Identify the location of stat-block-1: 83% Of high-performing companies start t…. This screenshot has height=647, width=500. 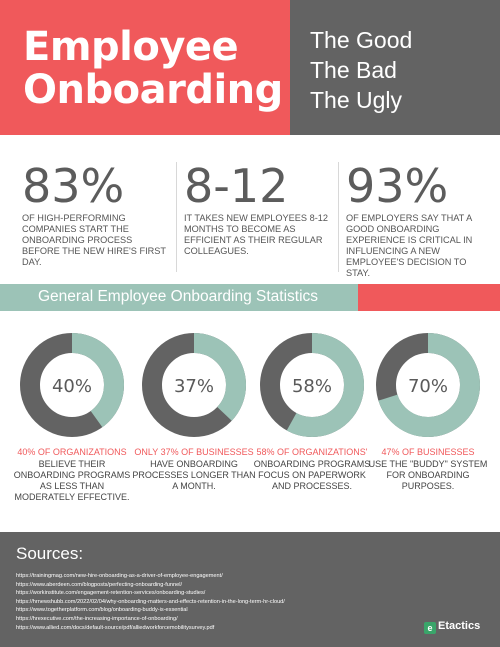
(97, 215).